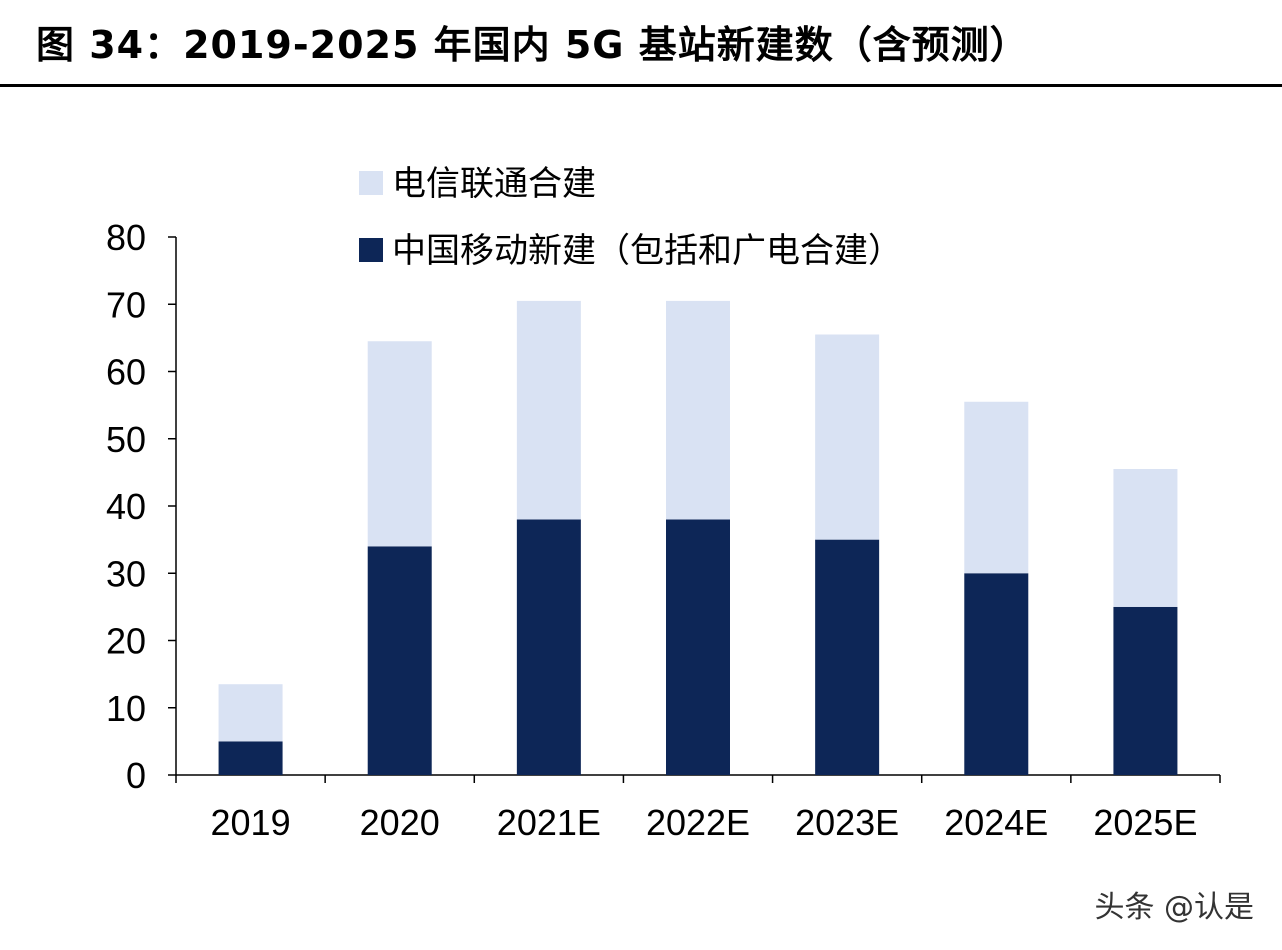 This screenshot has height=950, width=1282. I want to click on watermark: 头条 @认是, so click(1174, 907).